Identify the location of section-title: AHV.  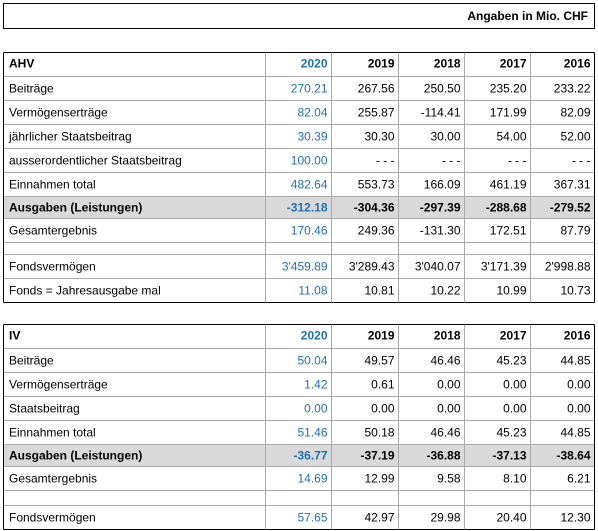
(21, 64).